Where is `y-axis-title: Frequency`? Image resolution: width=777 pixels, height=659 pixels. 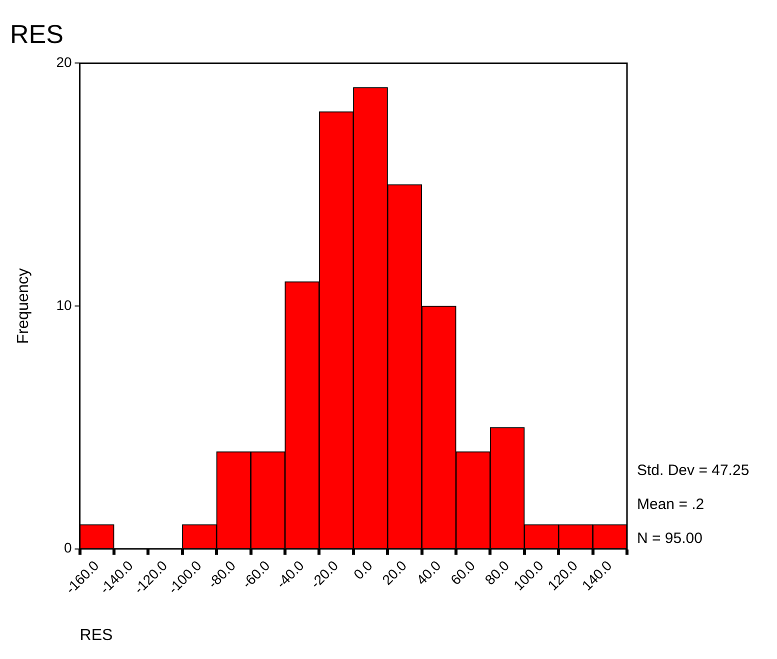
y-axis-title: Frequency is located at coordinates (23, 306).